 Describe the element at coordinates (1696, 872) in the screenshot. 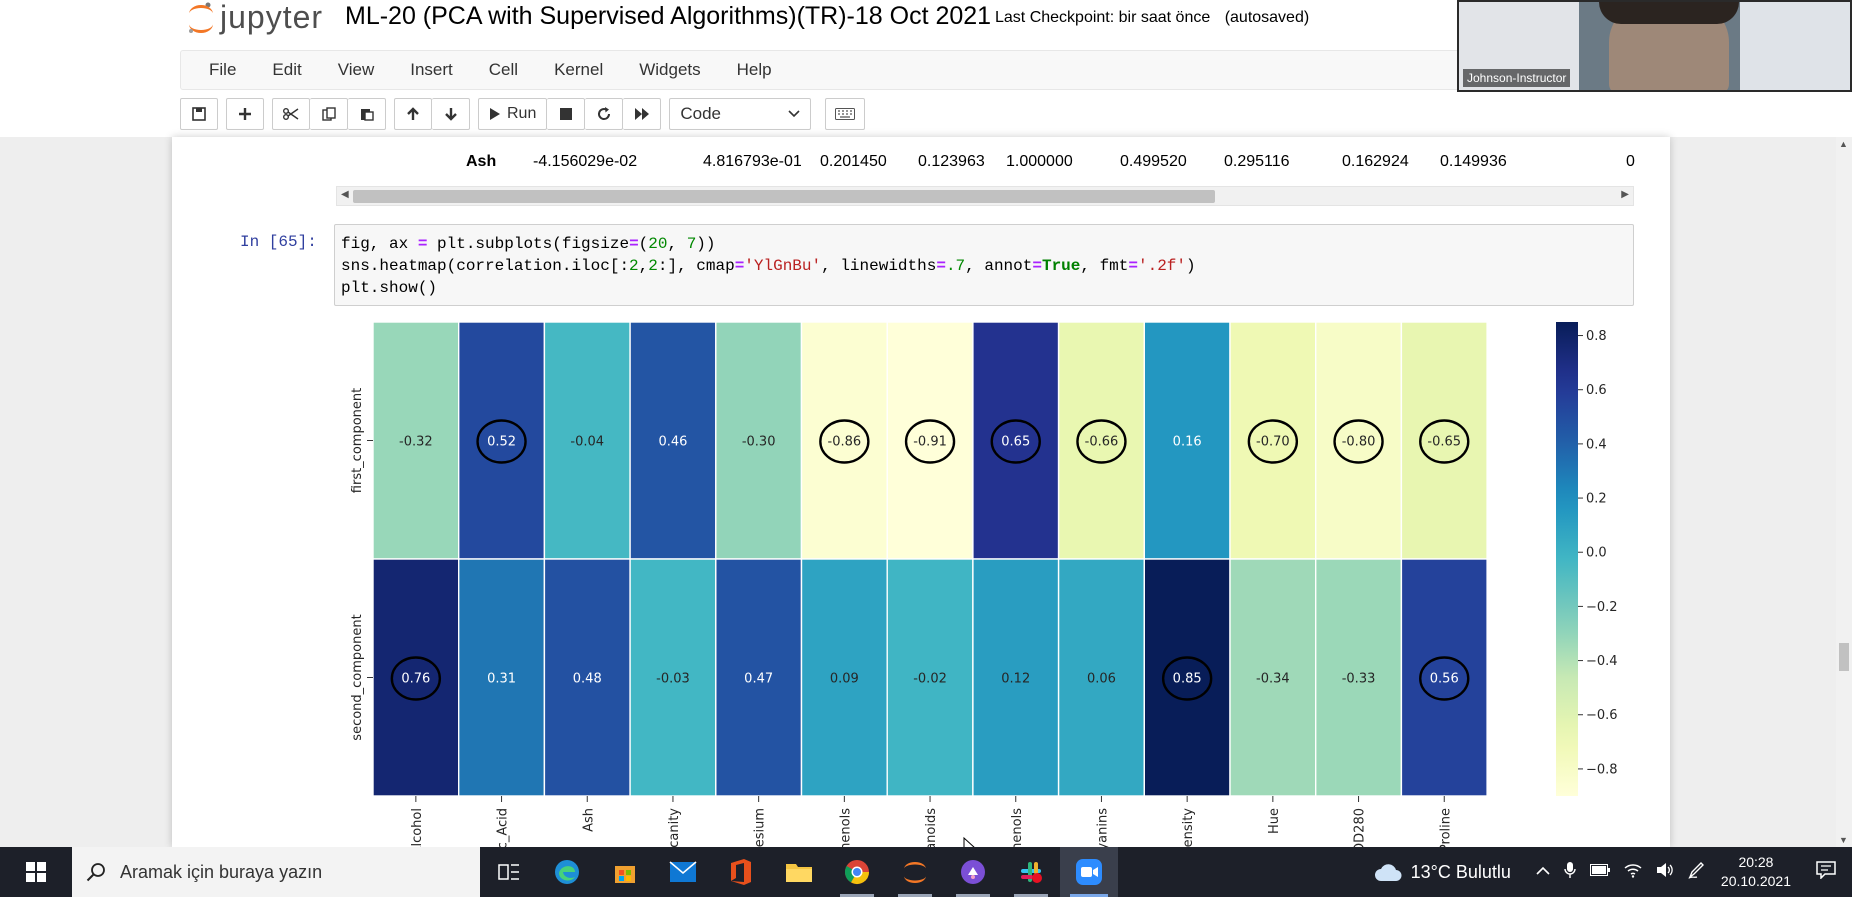

I see `pen-icon` at that location.